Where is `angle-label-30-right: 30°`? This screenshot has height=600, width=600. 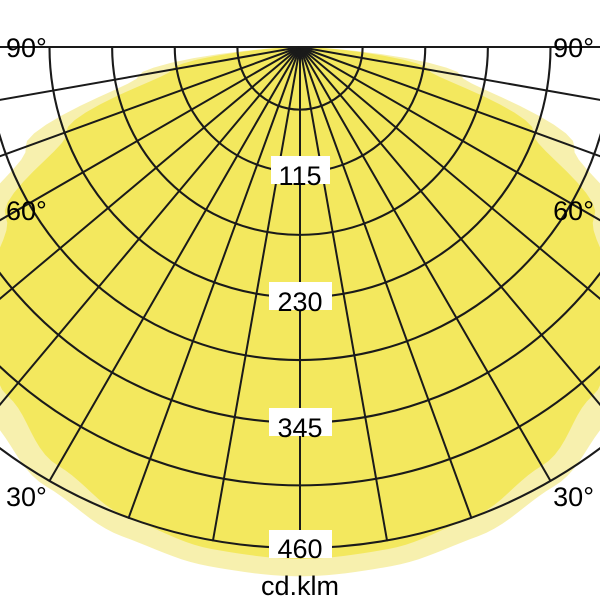
angle-label-30-right: 30° is located at coordinates (573, 497).